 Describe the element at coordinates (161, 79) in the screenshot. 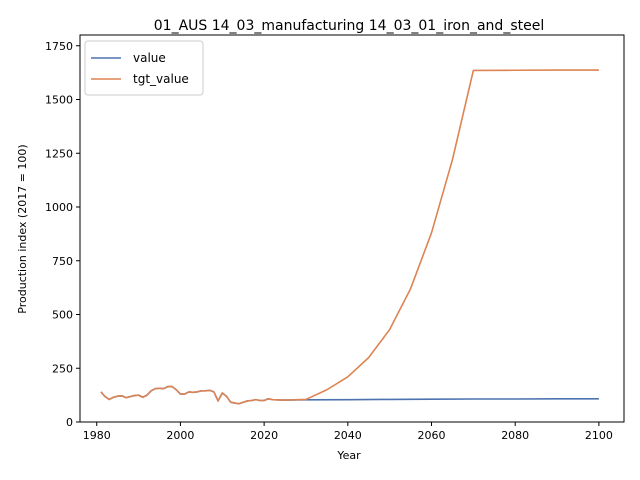

I see `legend-label-tgt_value: tgt_value` at that location.